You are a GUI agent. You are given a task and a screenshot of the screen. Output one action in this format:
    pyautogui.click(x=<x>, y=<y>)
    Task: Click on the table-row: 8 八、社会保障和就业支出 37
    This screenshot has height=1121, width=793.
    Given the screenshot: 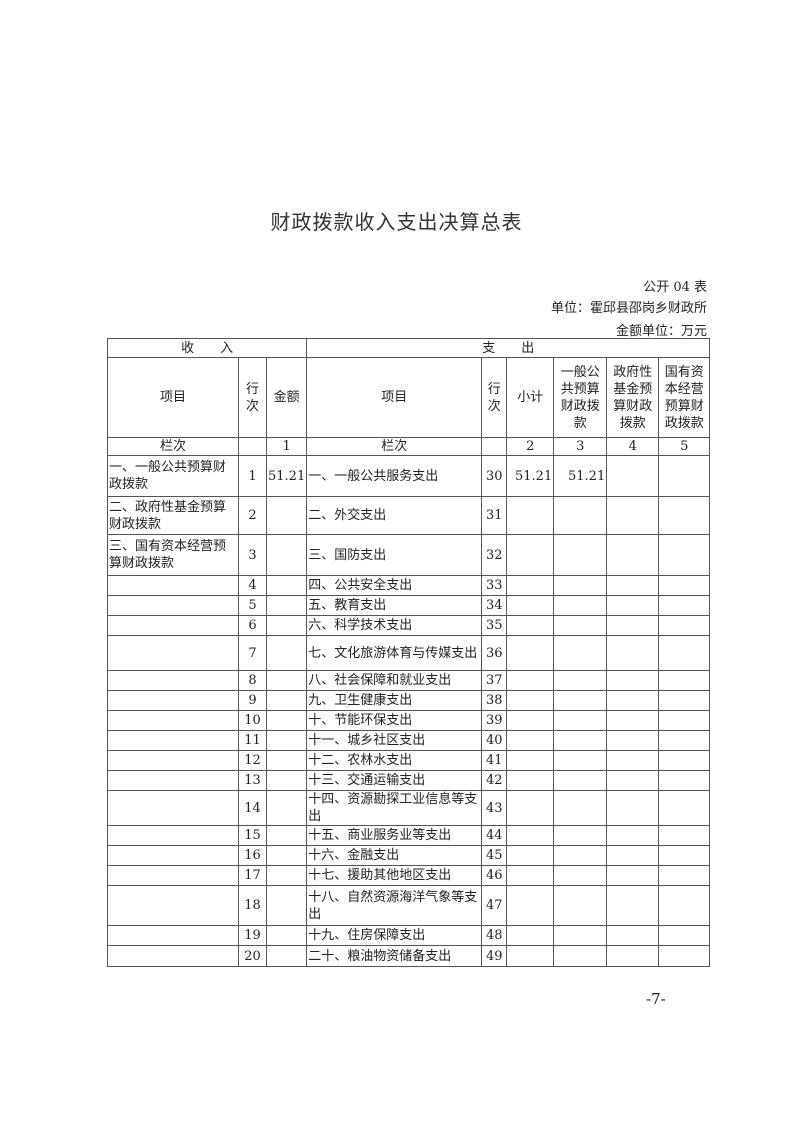 What is the action you would take?
    pyautogui.click(x=409, y=680)
    